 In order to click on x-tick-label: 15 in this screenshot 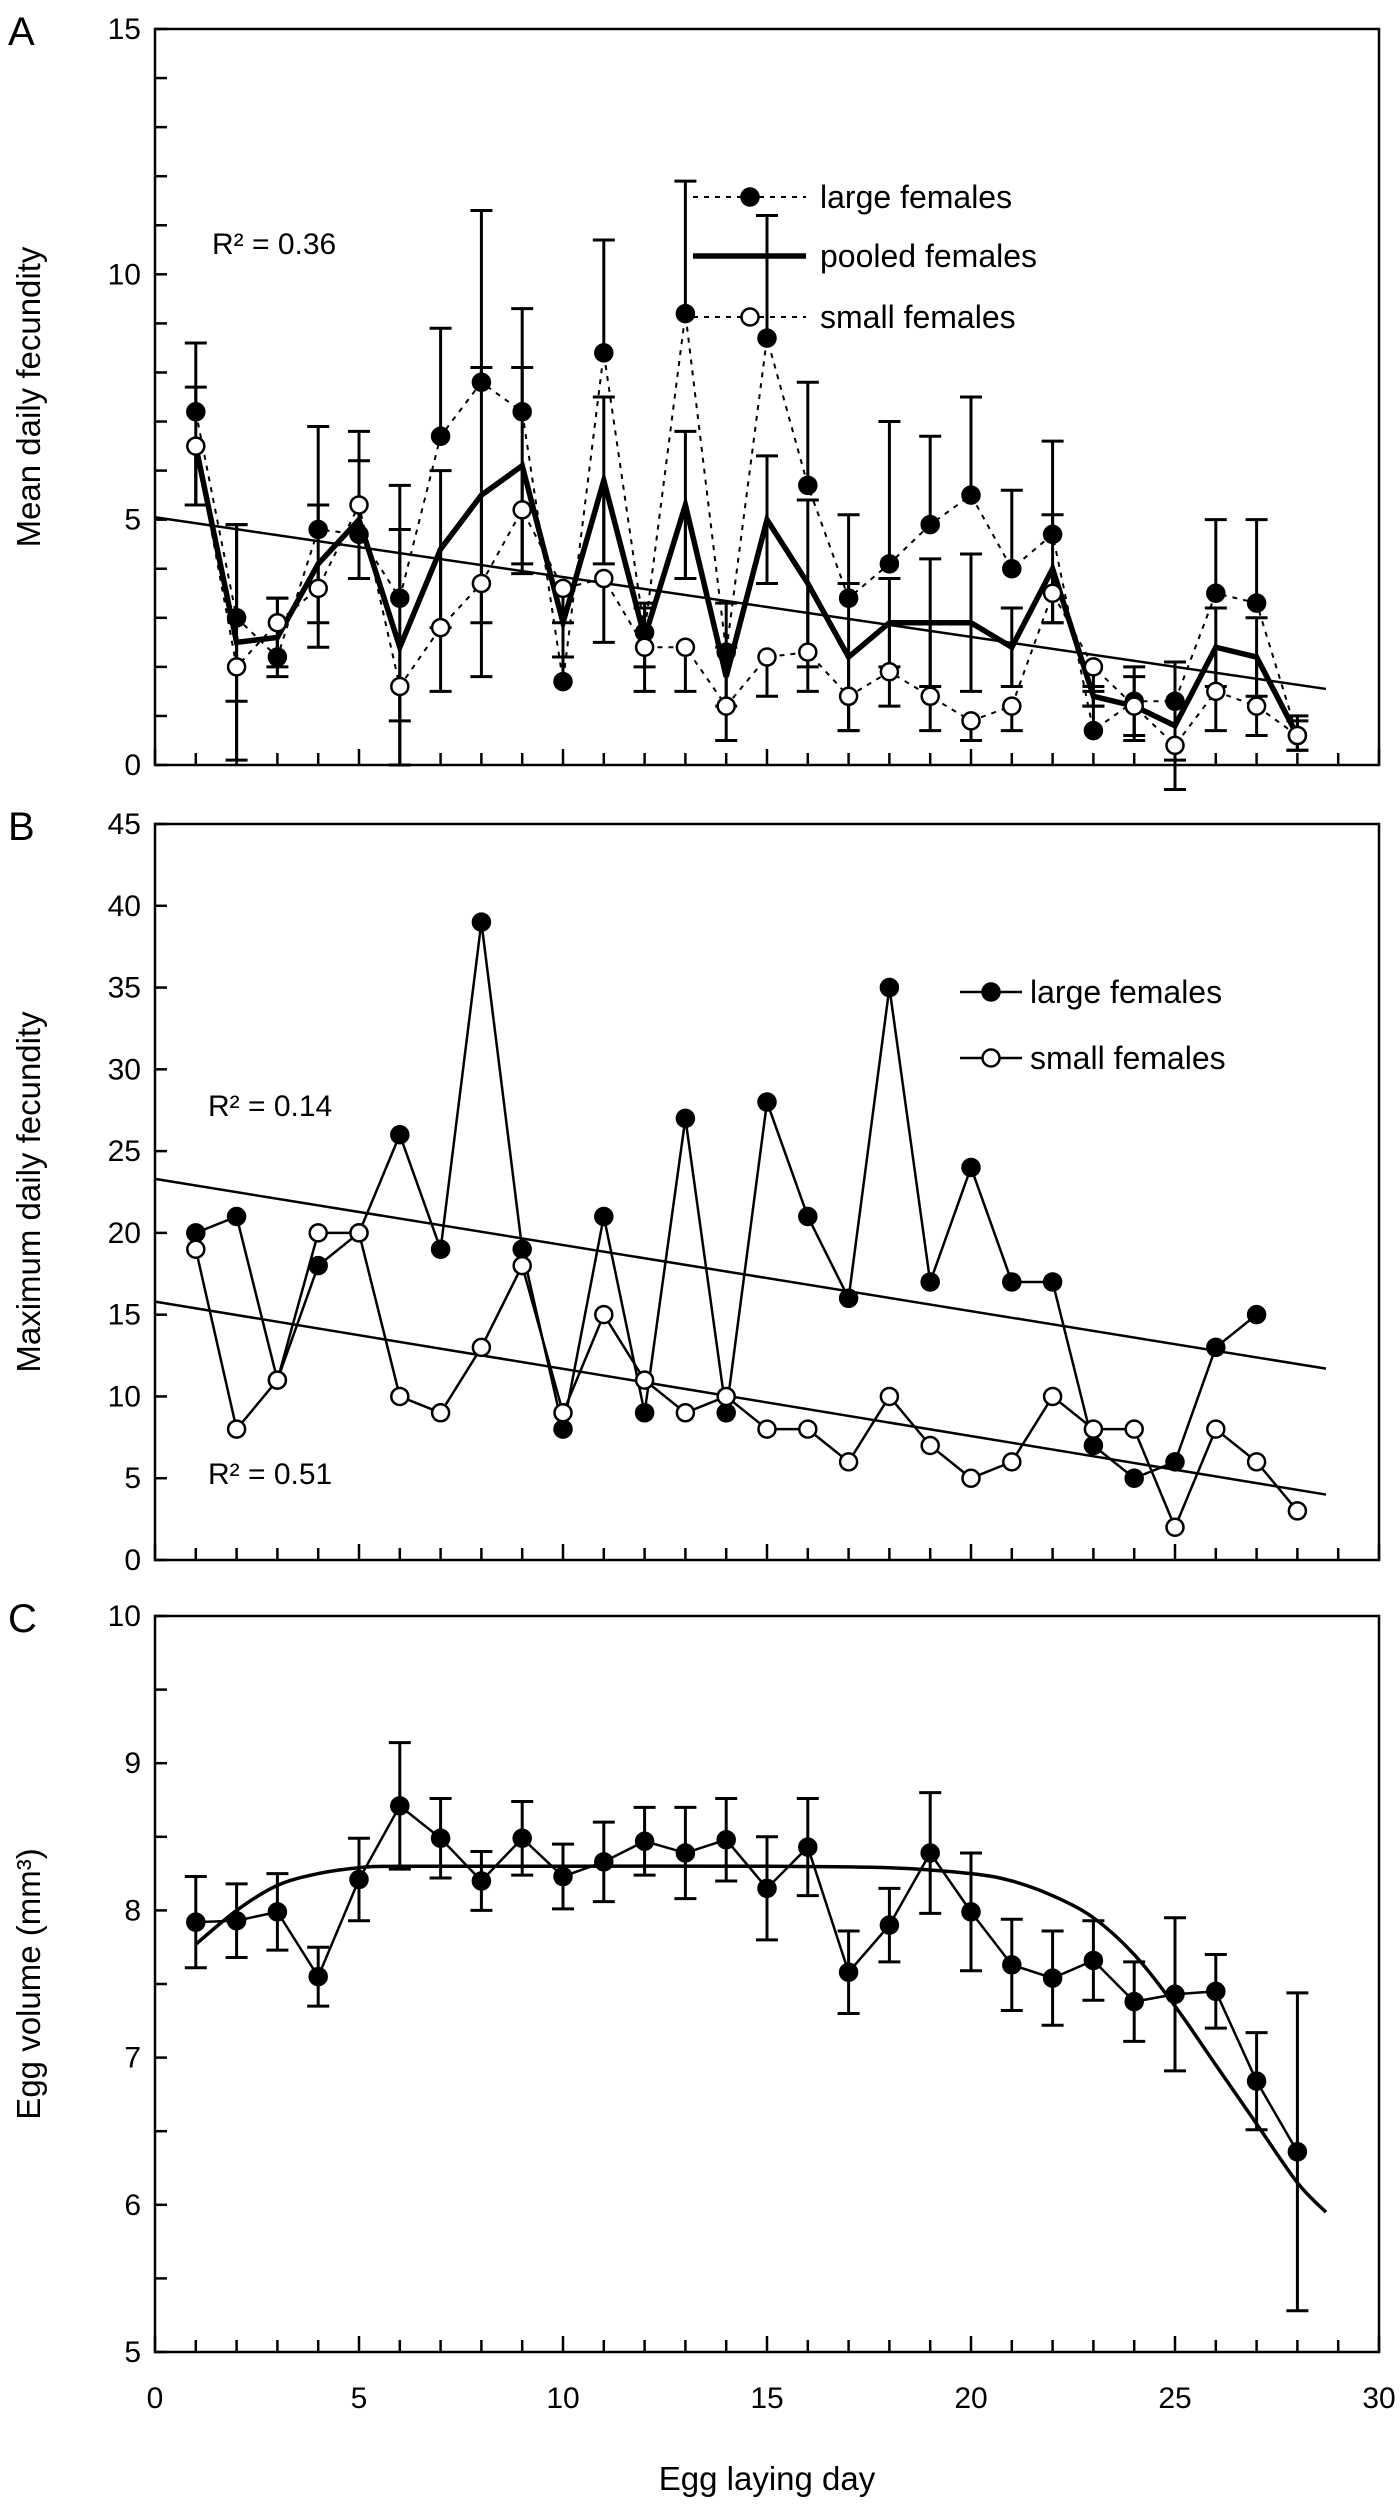, I will do `click(766, 2398)`.